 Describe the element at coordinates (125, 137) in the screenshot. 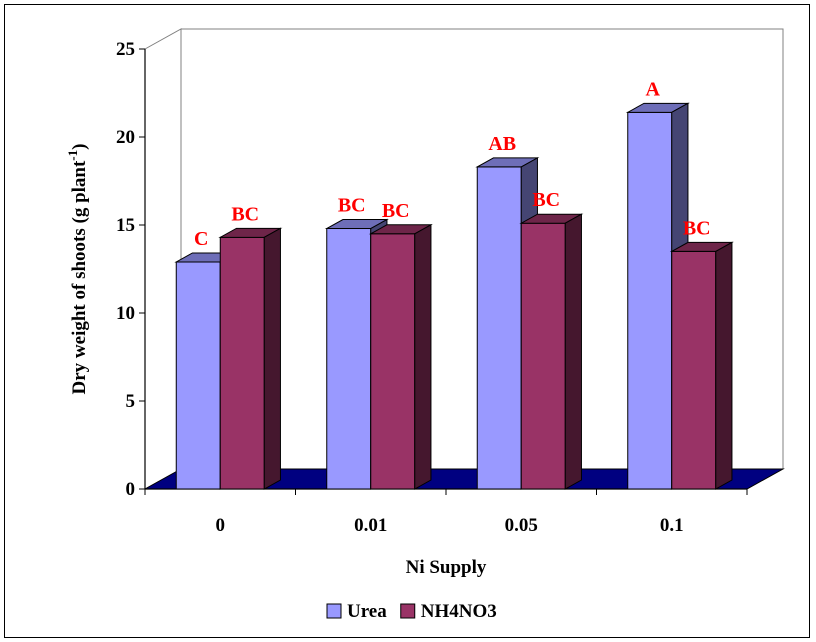

I see `y-tick-label: 20` at that location.